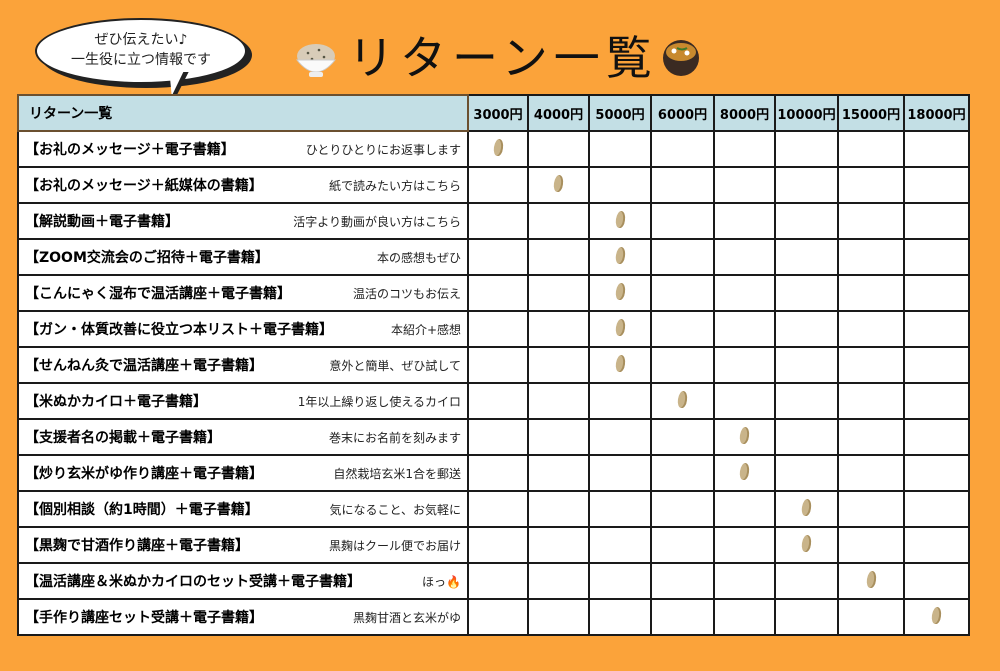 This screenshot has height=671, width=1000. Describe the element at coordinates (394, 437) in the screenshot. I see `return-note: 巻末にお名前を刻みます` at that location.